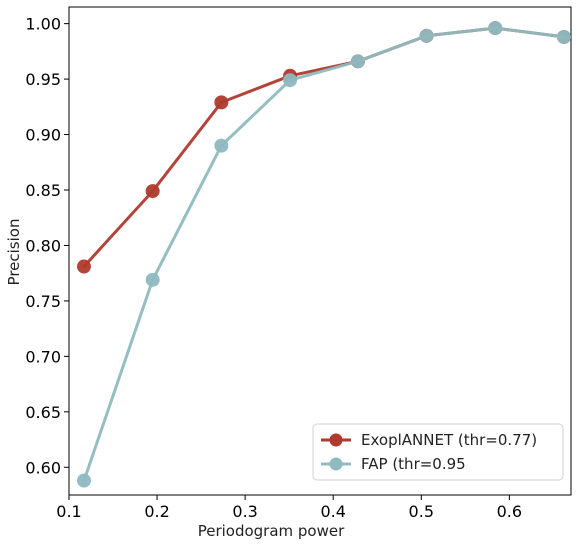 Image resolution: width=578 pixels, height=544 pixels. What do you see at coordinates (244, 511) in the screenshot?
I see `x-tick-label: 0.3` at bounding box center [244, 511].